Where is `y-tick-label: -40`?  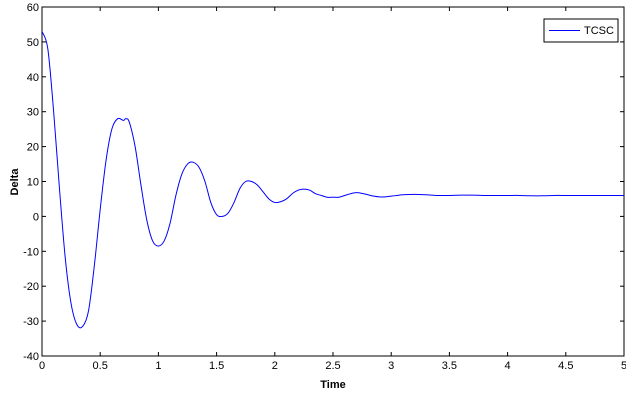
y-tick-label: -40 is located at coordinates (31, 357).